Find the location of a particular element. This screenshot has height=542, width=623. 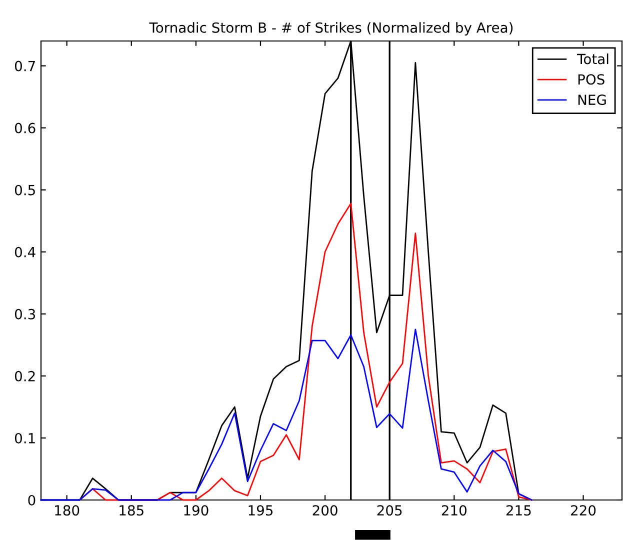

x-tick-label: 195 is located at coordinates (260, 510).